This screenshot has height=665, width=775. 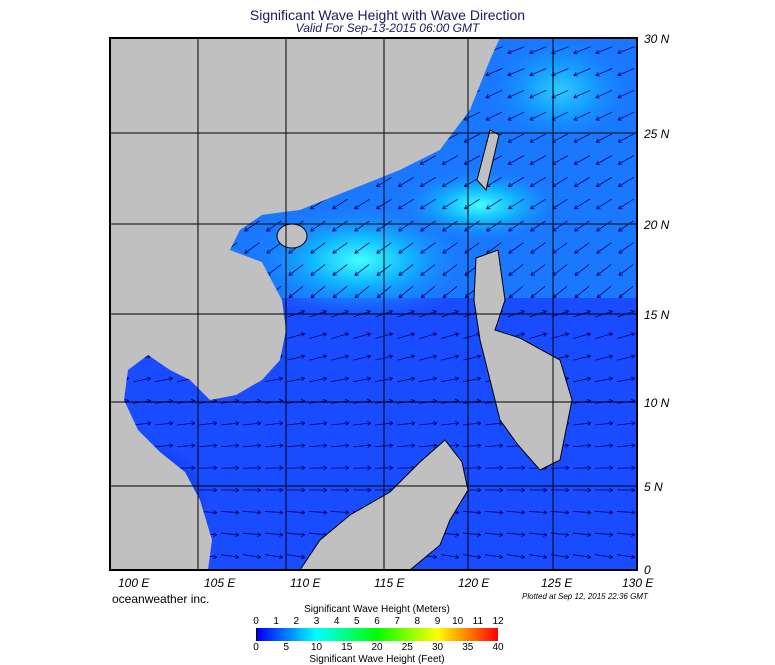 I want to click on lon-label: 105 E, so click(x=220, y=583).